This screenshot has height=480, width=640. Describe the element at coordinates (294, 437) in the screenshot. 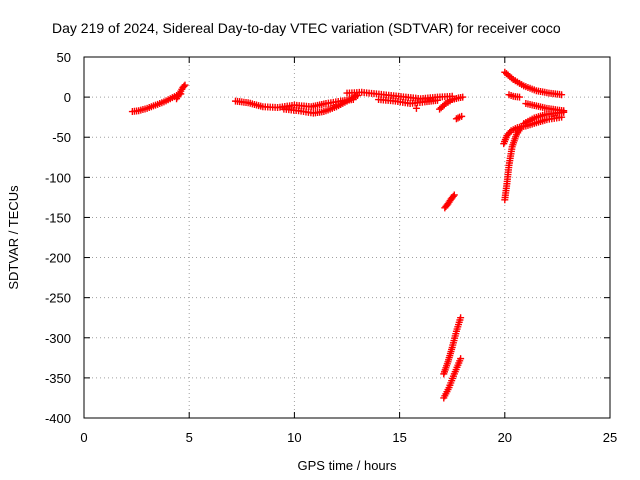

I see `x-tick-label: 10` at that location.